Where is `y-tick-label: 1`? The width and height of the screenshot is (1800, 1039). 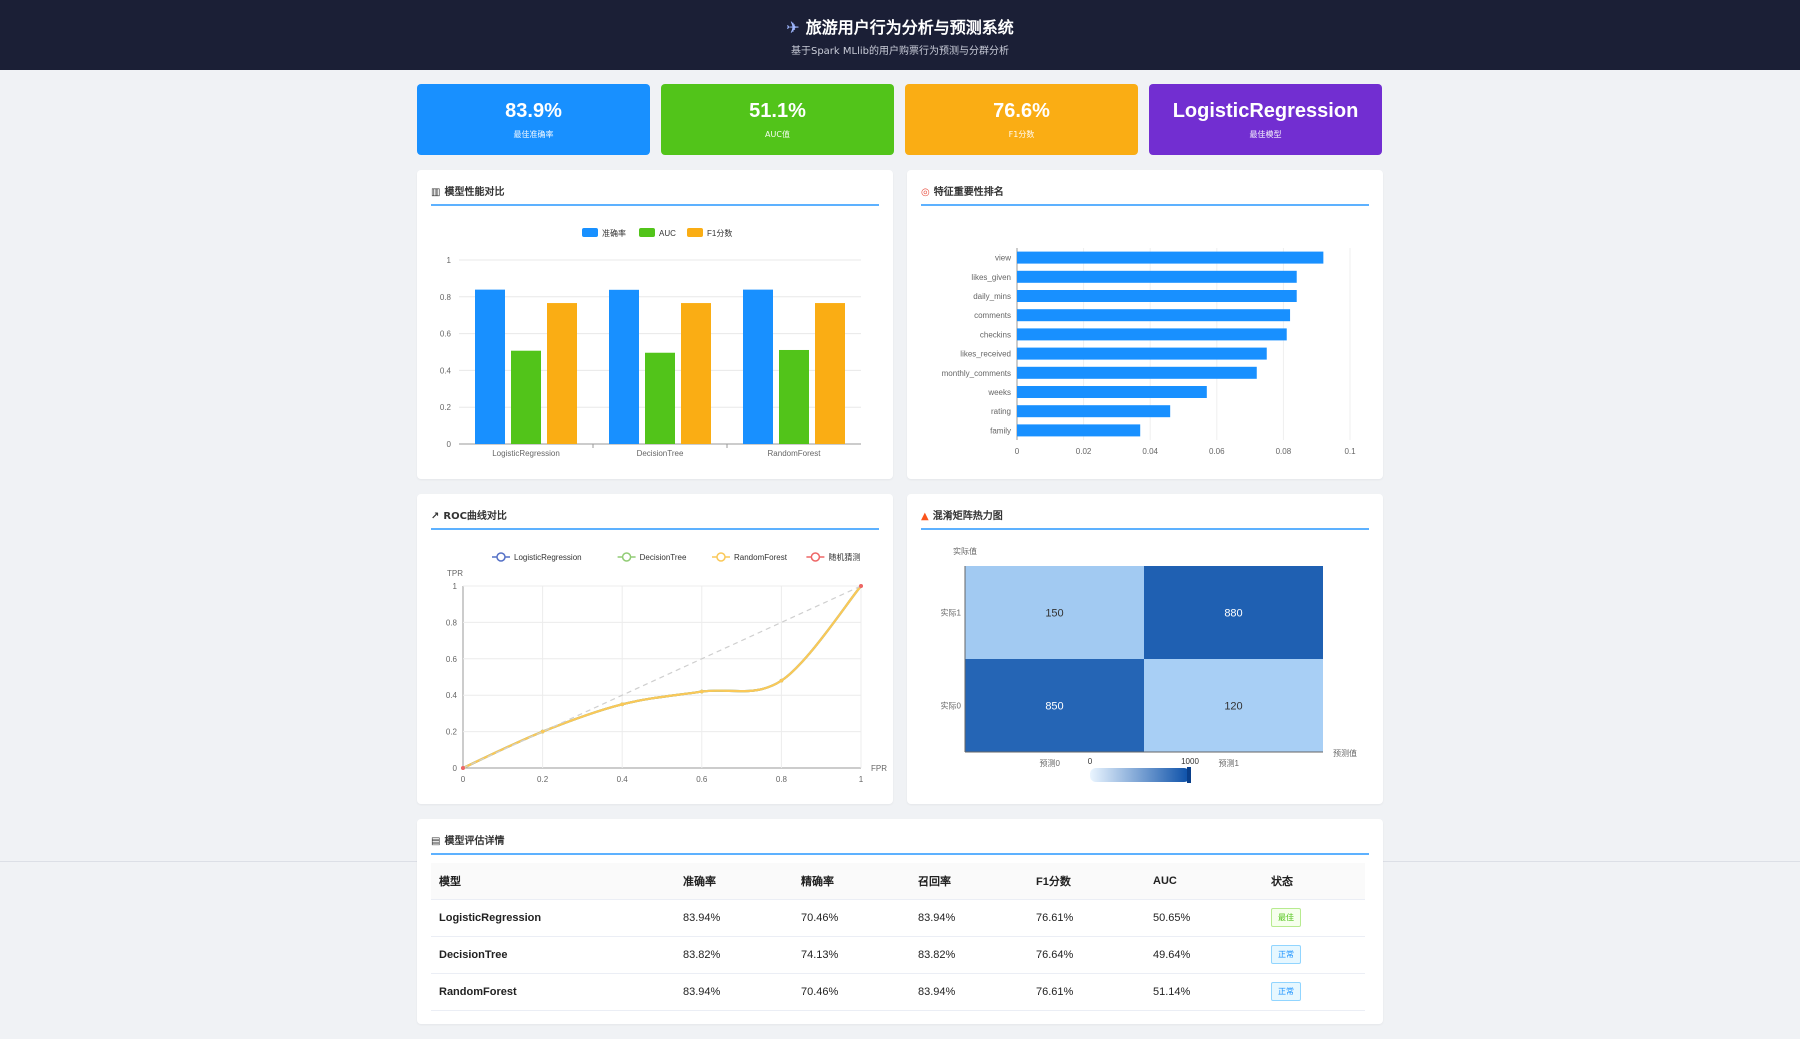 y-tick-label: 1 is located at coordinates (455, 586).